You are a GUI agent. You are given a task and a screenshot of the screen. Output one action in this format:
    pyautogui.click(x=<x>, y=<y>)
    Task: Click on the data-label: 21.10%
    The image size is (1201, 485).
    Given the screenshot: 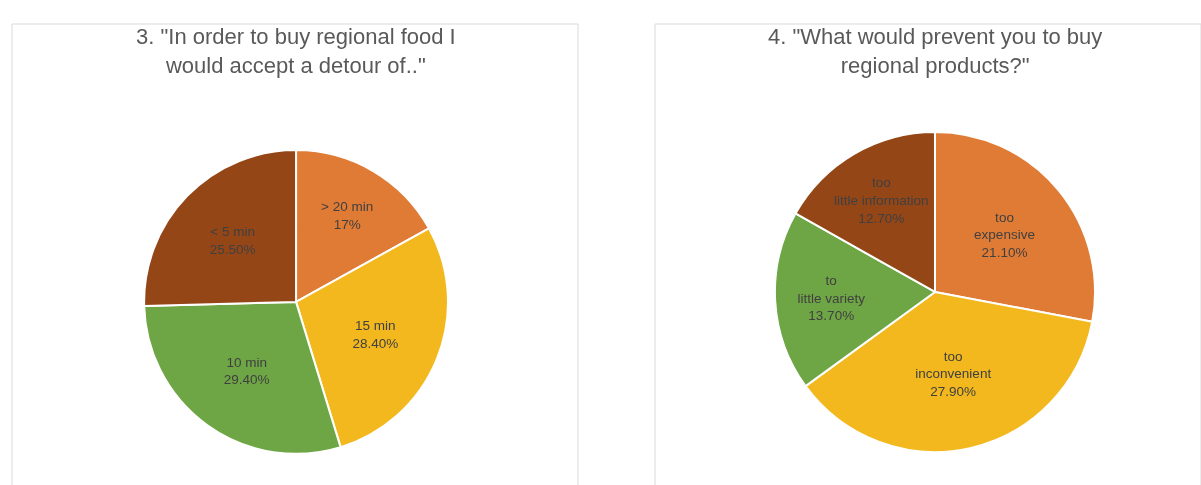 What is the action you would take?
    pyautogui.click(x=1004, y=252)
    